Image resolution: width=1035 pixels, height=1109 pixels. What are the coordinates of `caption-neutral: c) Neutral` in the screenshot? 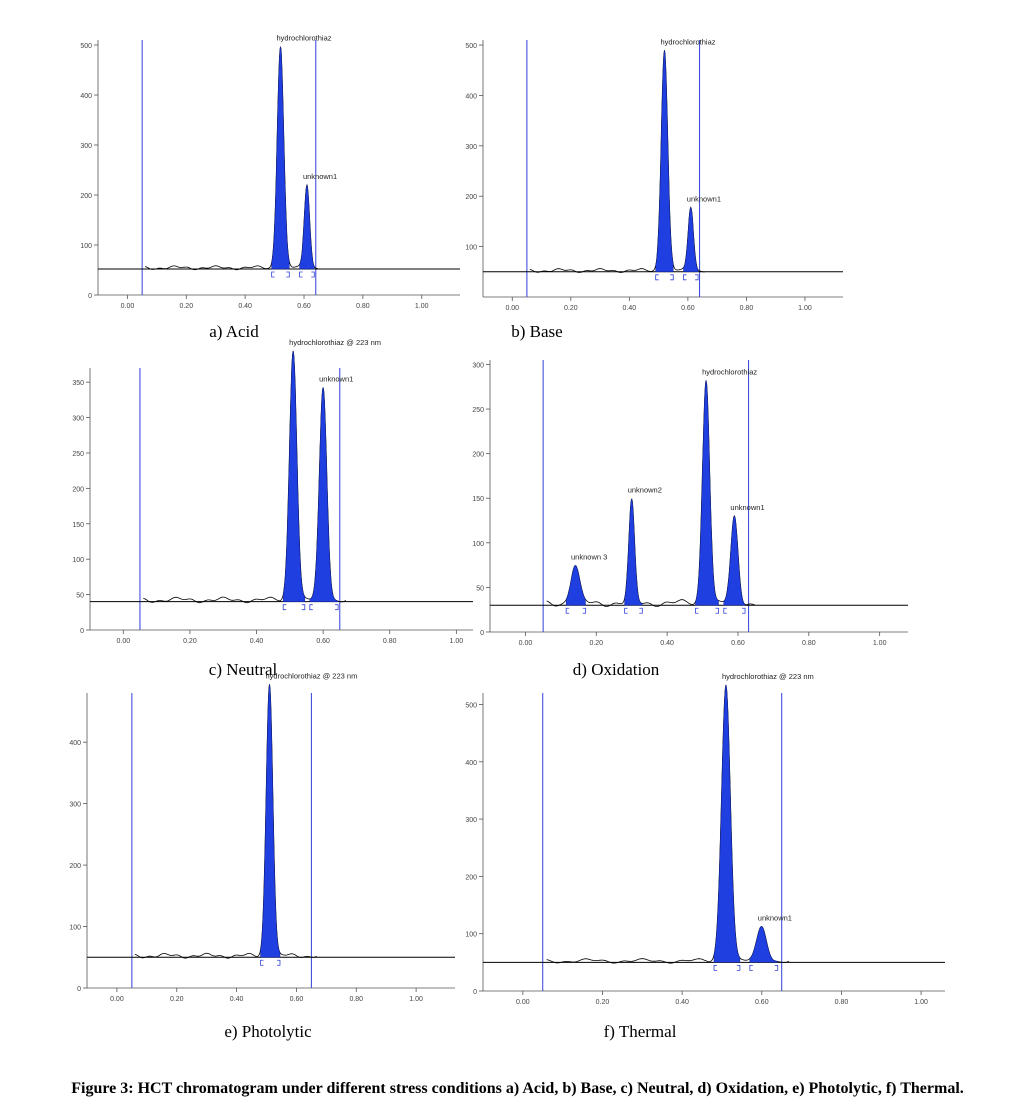 It's located at (243, 669).